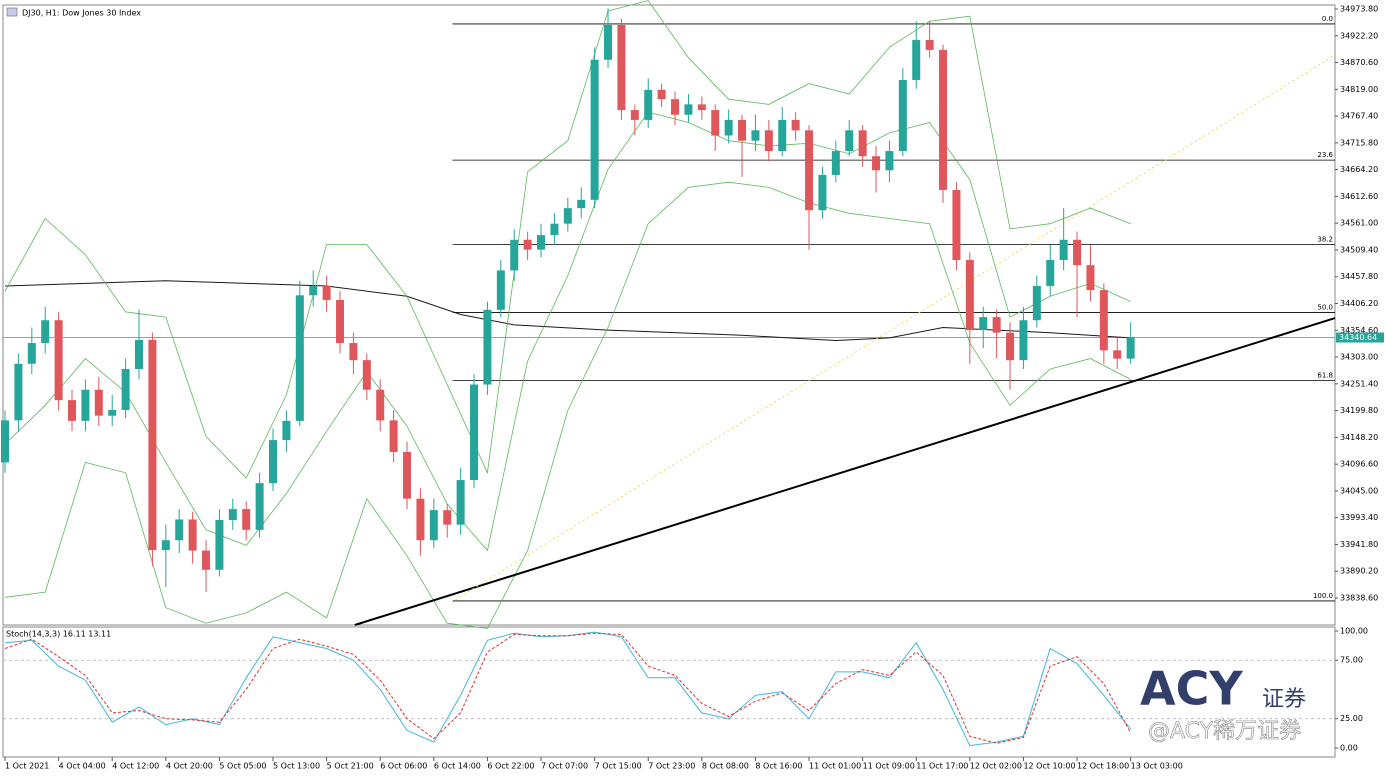 The width and height of the screenshot is (1386, 776). What do you see at coordinates (618, 766) in the screenshot?
I see `x-tick-label: 7 Oct 15:00` at bounding box center [618, 766].